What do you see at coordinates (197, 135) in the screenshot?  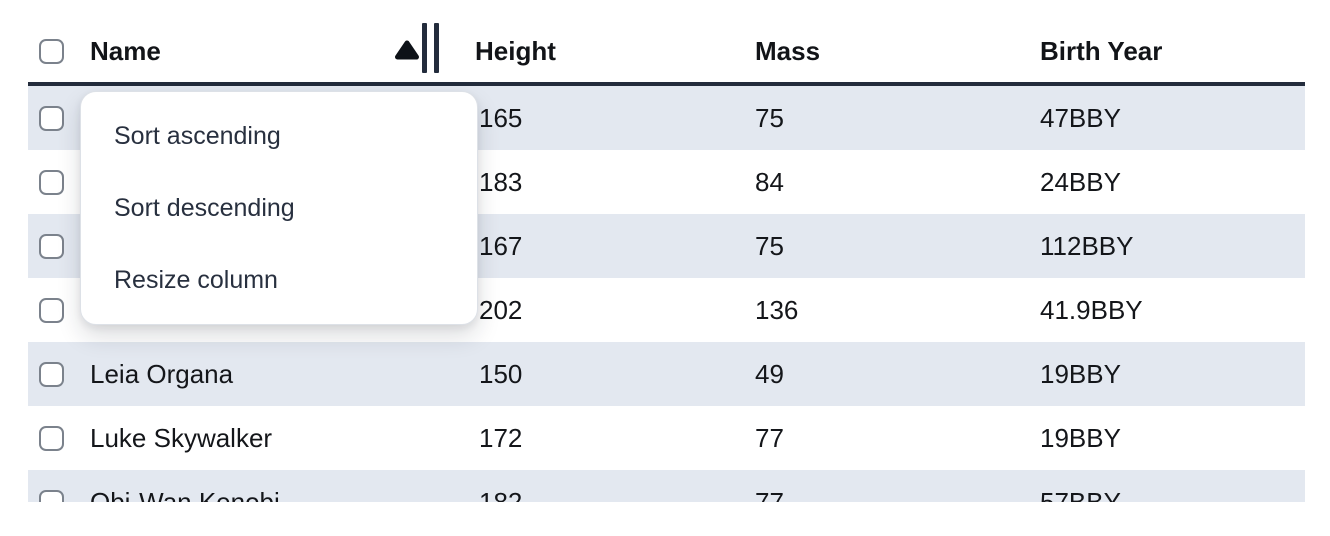 I see `menu-item-sort-ascending: Sort ascending` at bounding box center [197, 135].